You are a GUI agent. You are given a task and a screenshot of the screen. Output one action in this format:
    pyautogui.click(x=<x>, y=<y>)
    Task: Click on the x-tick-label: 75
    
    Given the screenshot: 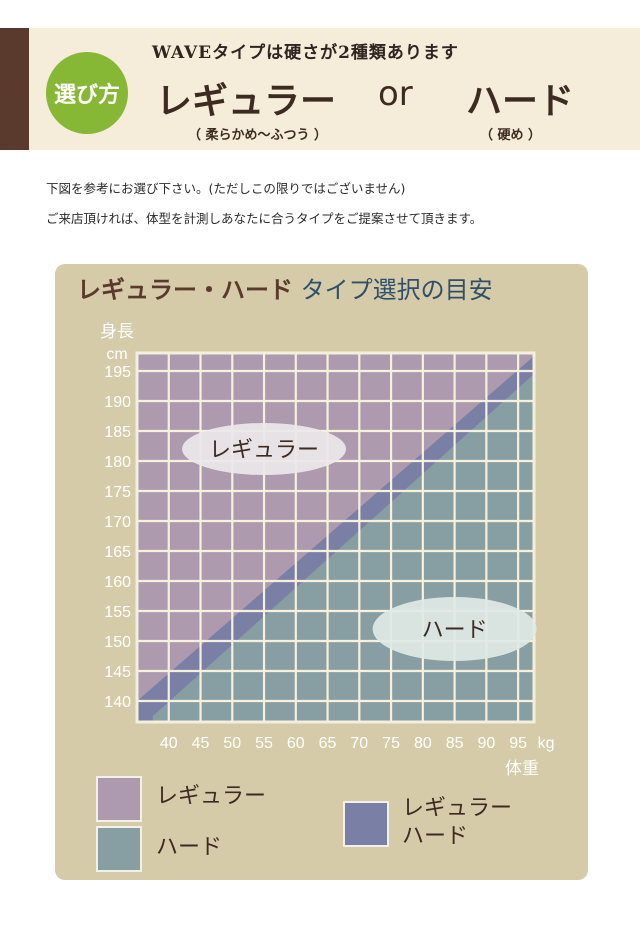 What is the action you would take?
    pyautogui.click(x=391, y=743)
    